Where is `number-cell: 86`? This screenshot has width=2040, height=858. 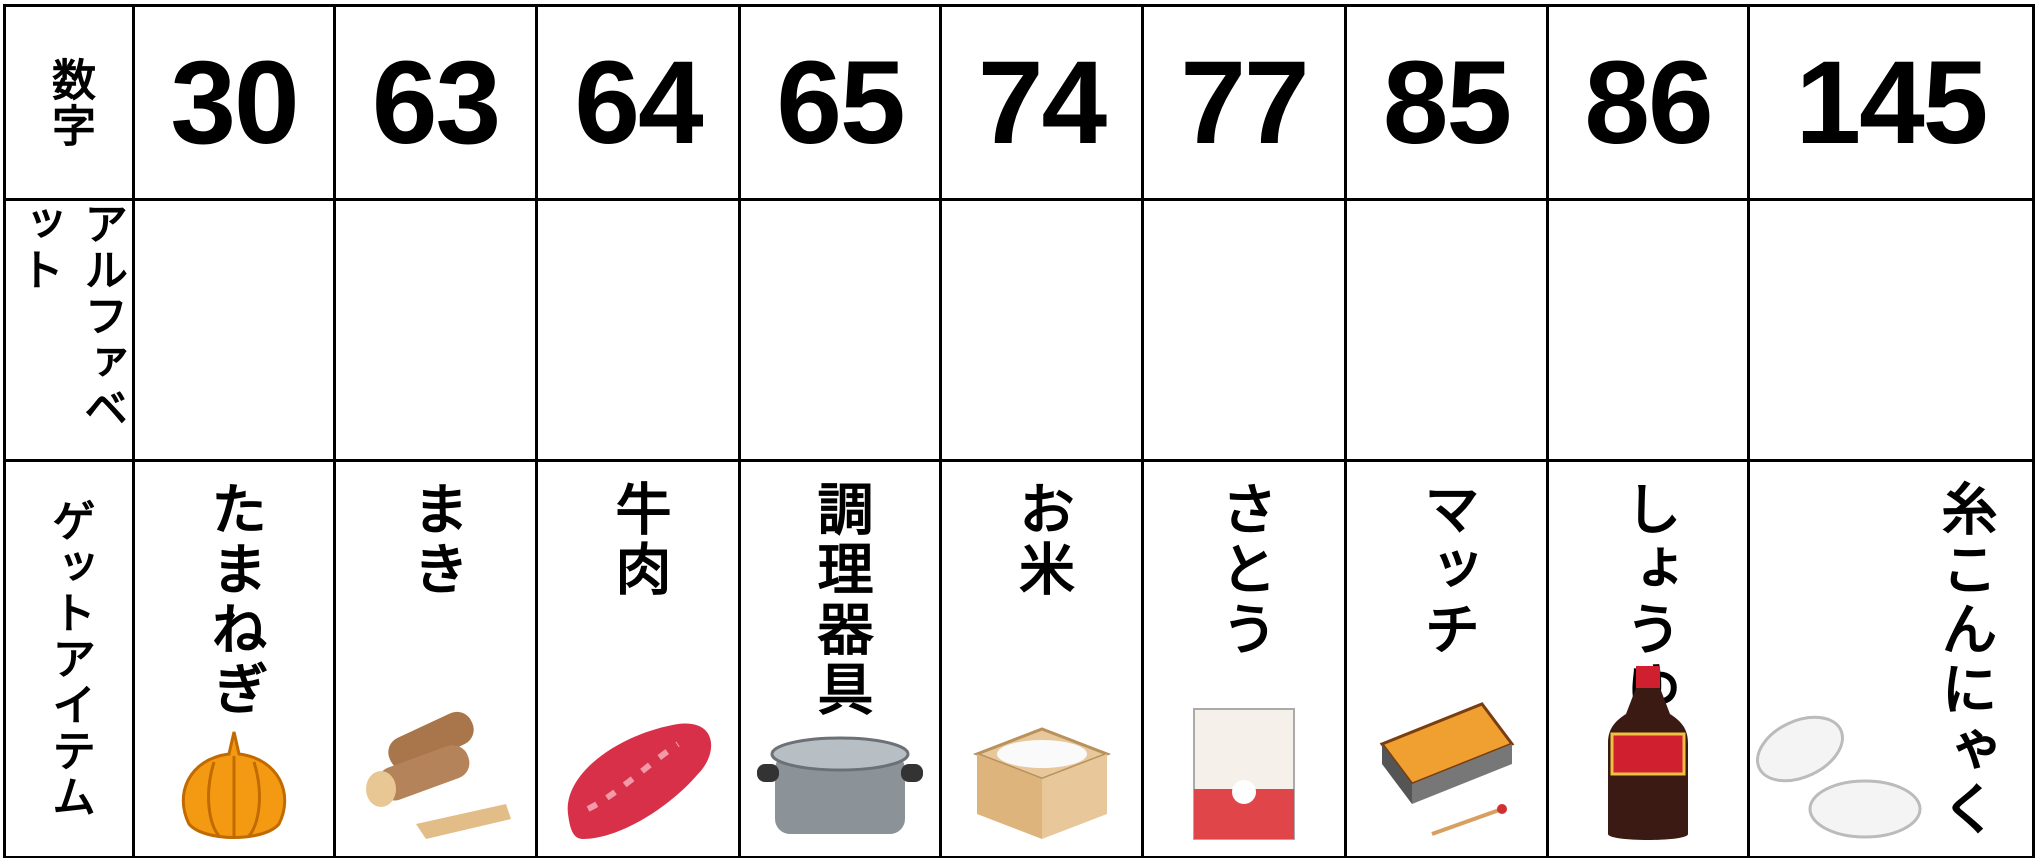 number-cell: 86 is located at coordinates (1648, 102).